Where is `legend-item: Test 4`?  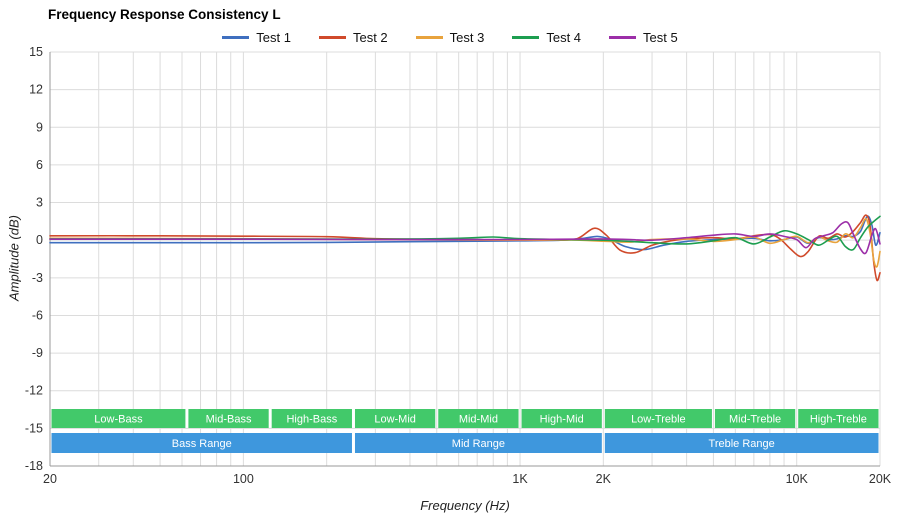 legend-item: Test 4 is located at coordinates (546, 37).